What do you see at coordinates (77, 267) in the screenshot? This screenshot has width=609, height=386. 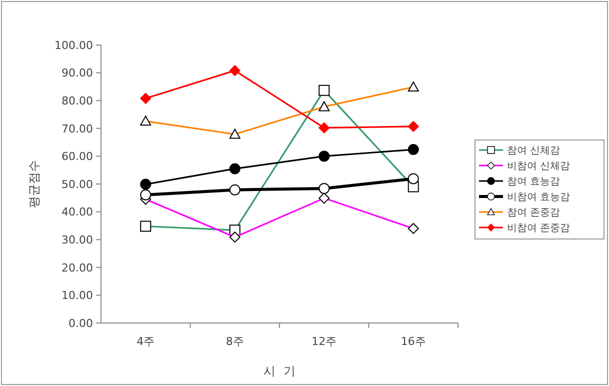 I see `y-tick-label: 20.00` at bounding box center [77, 267].